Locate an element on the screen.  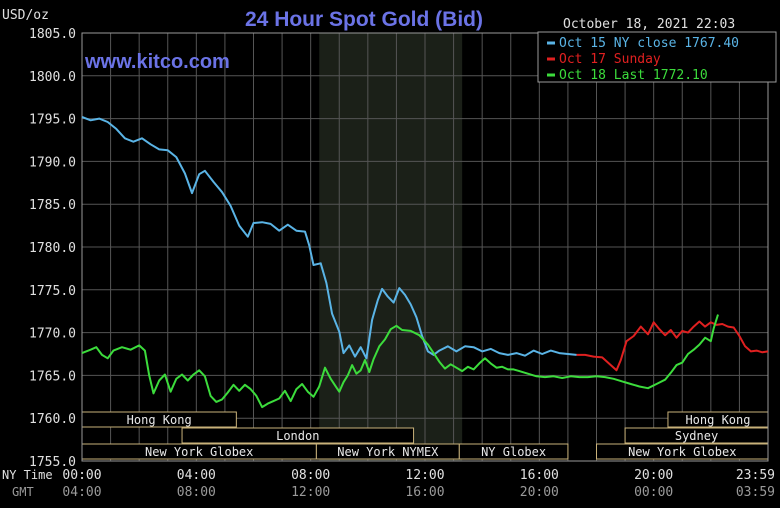
x-tick-label-gmt: 12:00 is located at coordinates (310, 492).